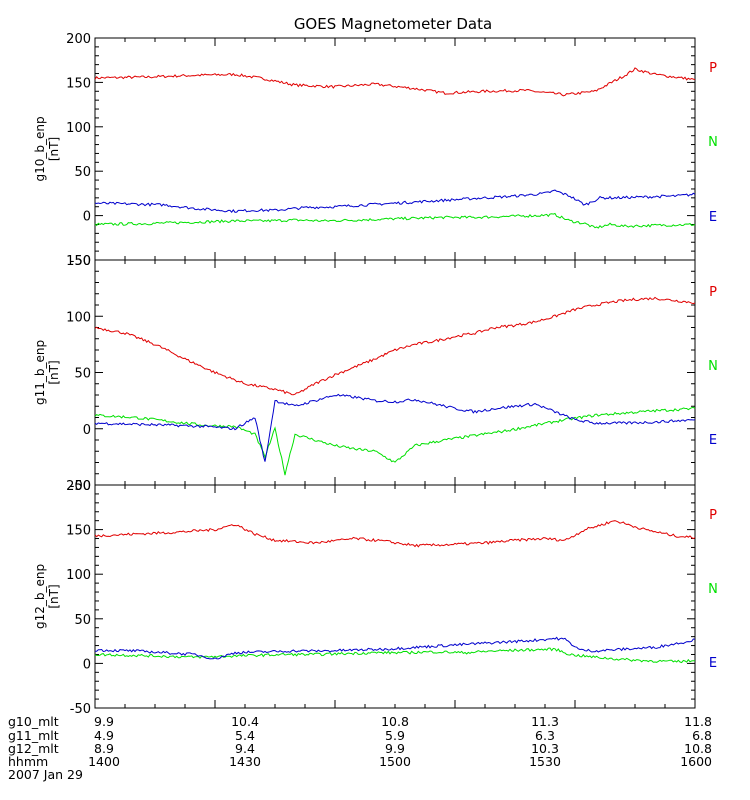  Describe the element at coordinates (393, 24) in the screenshot. I see `chart-title: GOES Magnetometer Data` at that location.